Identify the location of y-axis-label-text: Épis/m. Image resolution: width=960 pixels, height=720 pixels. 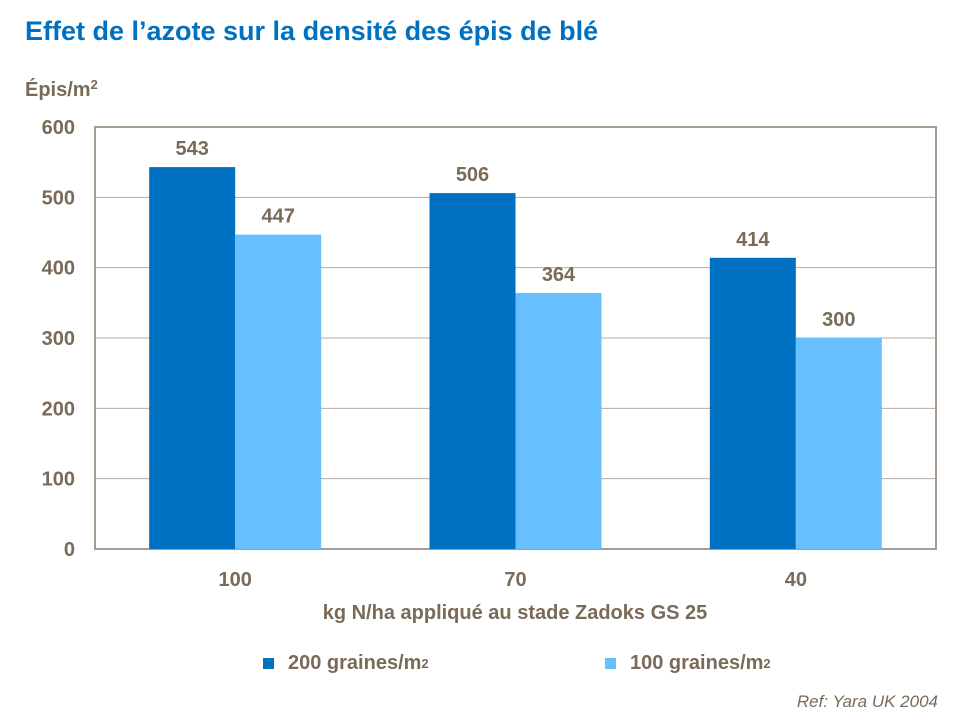
(58, 90).